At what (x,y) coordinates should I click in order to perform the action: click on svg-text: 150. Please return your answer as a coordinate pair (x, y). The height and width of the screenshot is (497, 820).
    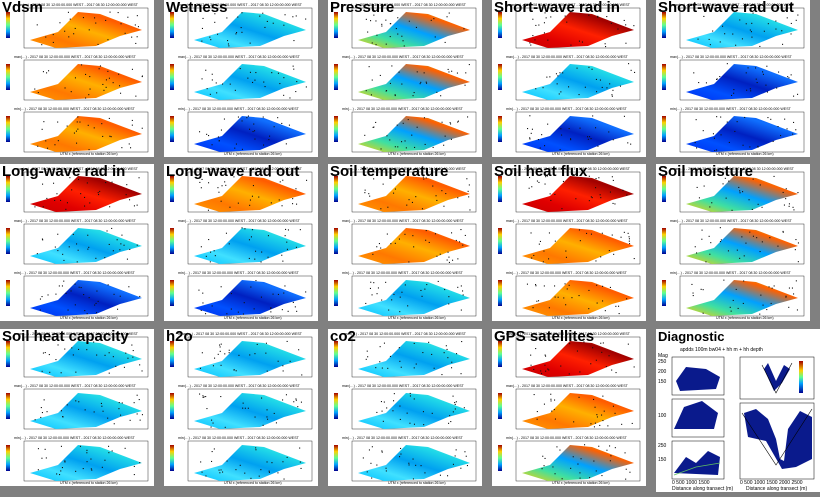
    Looking at the image, I should click on (662, 460).